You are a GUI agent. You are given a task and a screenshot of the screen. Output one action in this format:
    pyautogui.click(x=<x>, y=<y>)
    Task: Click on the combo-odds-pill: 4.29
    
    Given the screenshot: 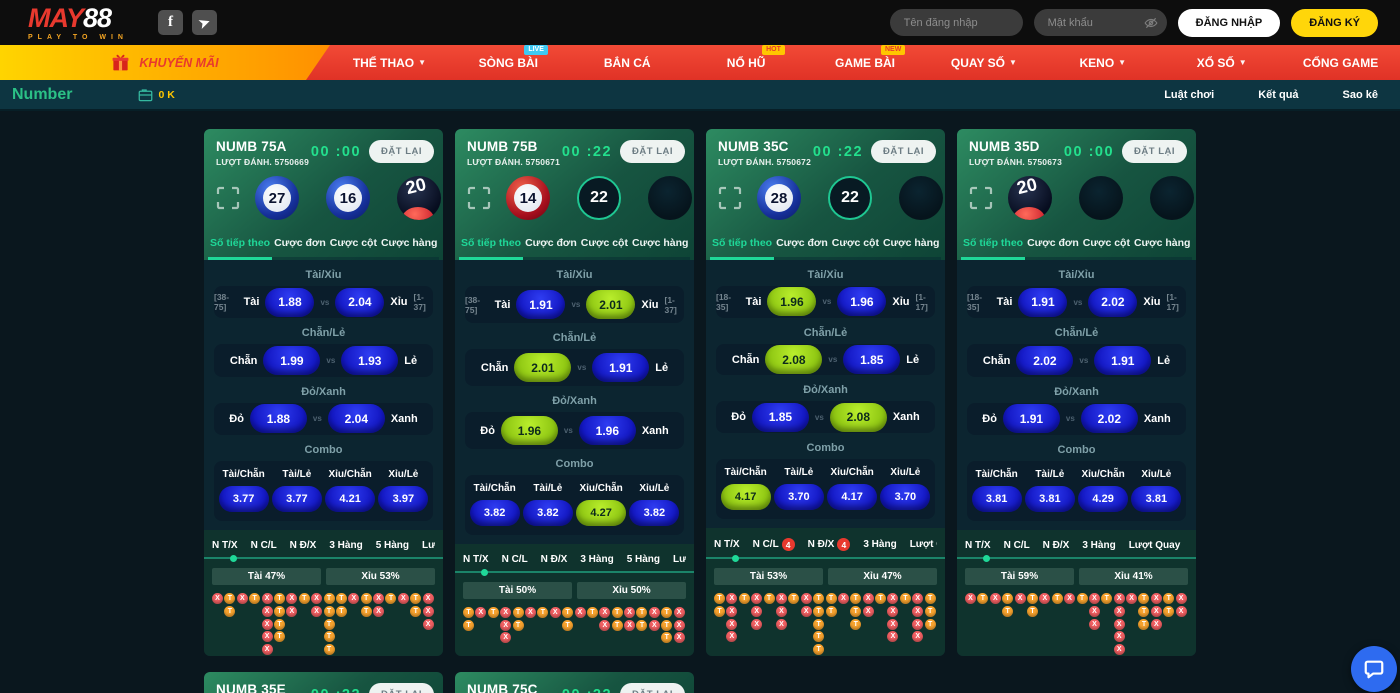 What is the action you would take?
    pyautogui.click(x=1103, y=499)
    